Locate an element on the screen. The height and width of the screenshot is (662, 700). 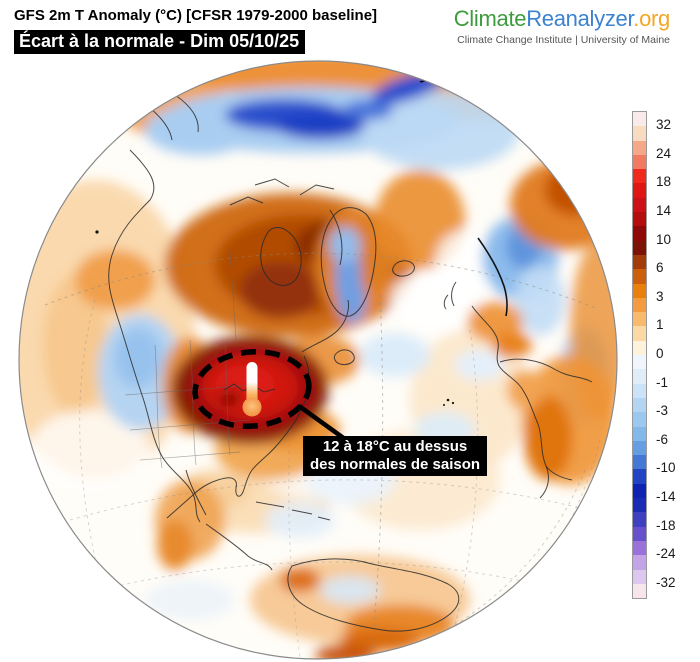
logo-word-reanalyzer: Reanalyzer is located at coordinates (580, 18).